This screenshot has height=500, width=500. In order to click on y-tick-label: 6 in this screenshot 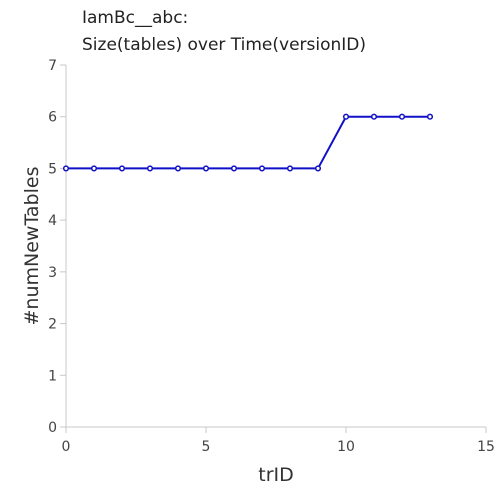, I will do `click(52, 118)`.